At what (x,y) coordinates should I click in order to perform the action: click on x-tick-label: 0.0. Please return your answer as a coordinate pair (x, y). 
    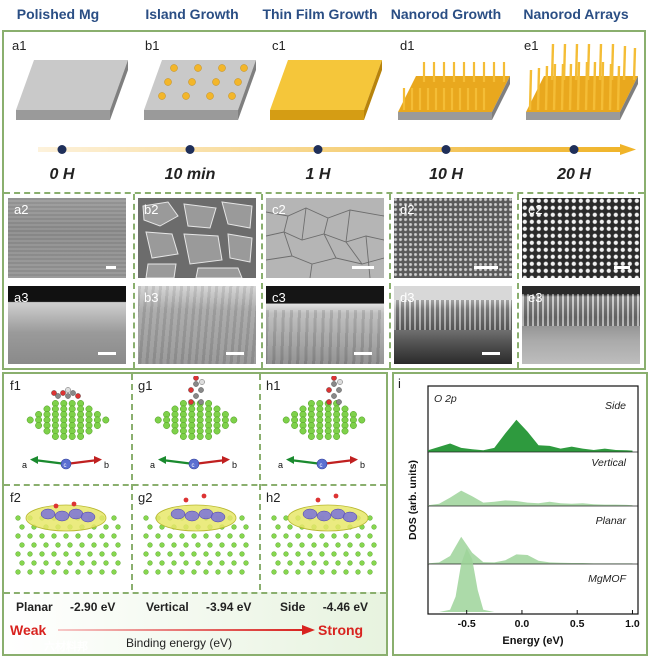
    Looking at the image, I should click on (522, 624).